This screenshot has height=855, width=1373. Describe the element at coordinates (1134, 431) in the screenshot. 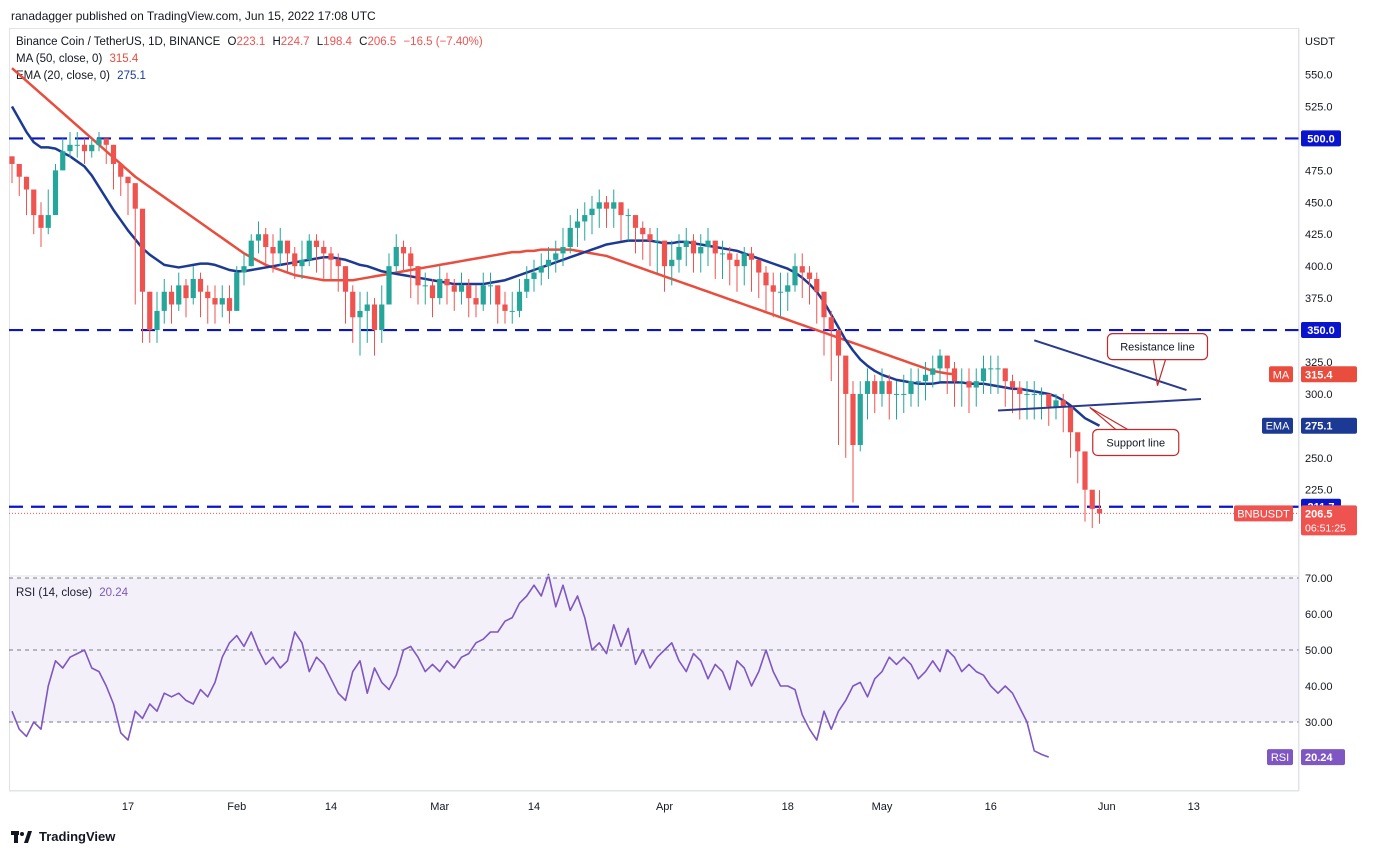

I see `annotation-callout: Support line` at that location.